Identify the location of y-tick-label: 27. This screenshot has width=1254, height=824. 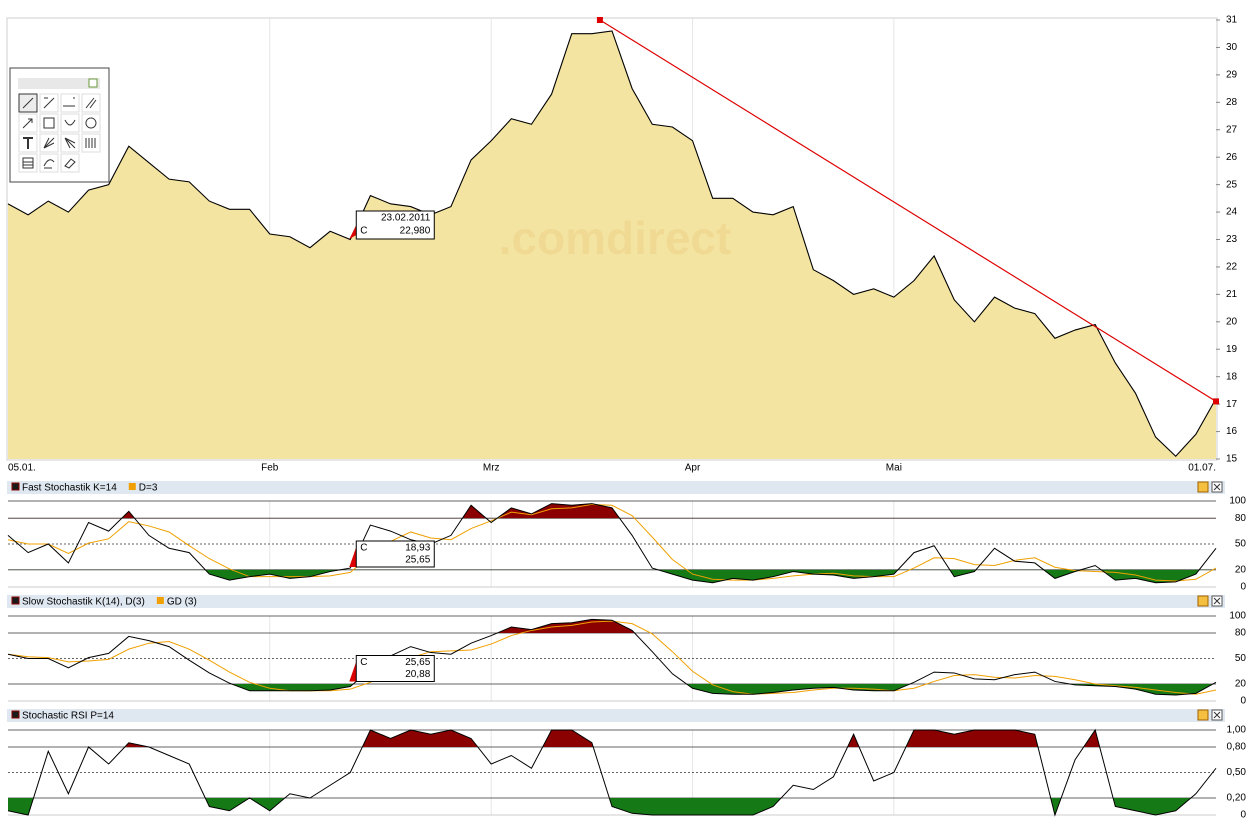
(1232, 129).